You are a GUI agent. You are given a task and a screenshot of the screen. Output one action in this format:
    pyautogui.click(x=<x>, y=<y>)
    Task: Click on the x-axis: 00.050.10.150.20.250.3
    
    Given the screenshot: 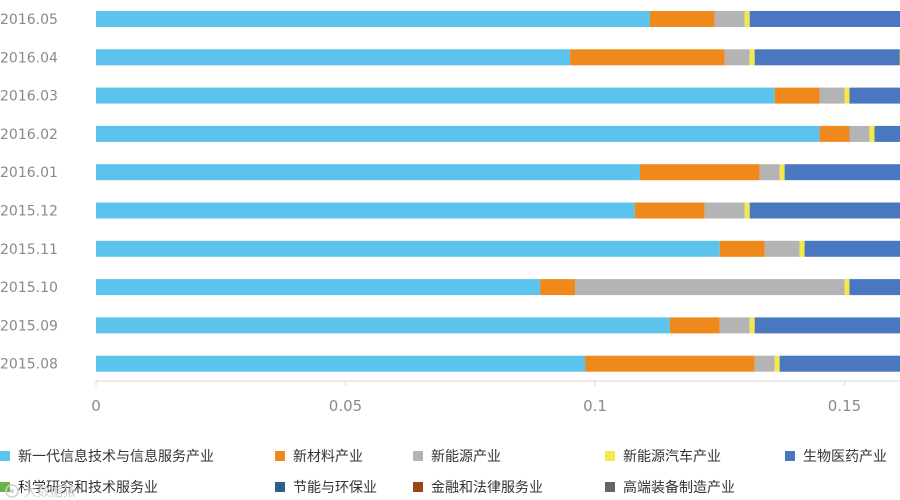 What is the action you would take?
    pyautogui.click(x=495, y=397)
    